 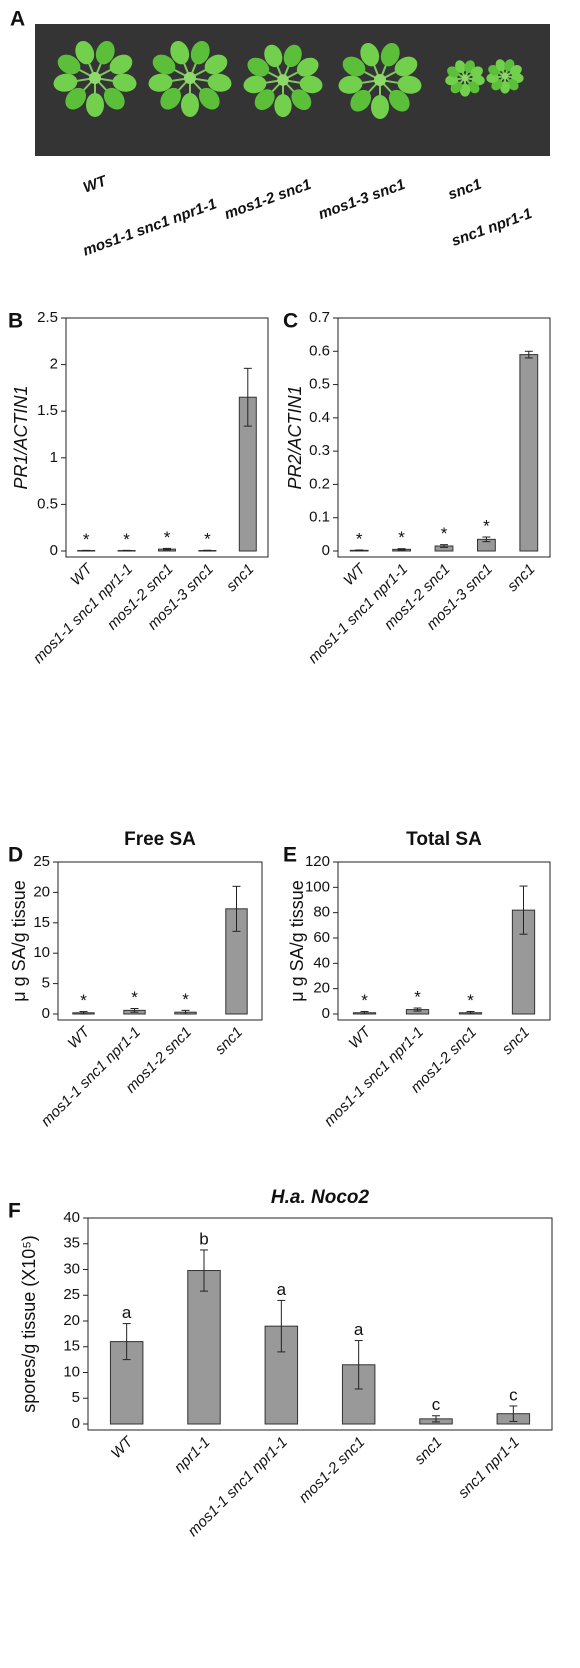 I want to click on y-tick-label: 30, so click(x=71, y=1268).